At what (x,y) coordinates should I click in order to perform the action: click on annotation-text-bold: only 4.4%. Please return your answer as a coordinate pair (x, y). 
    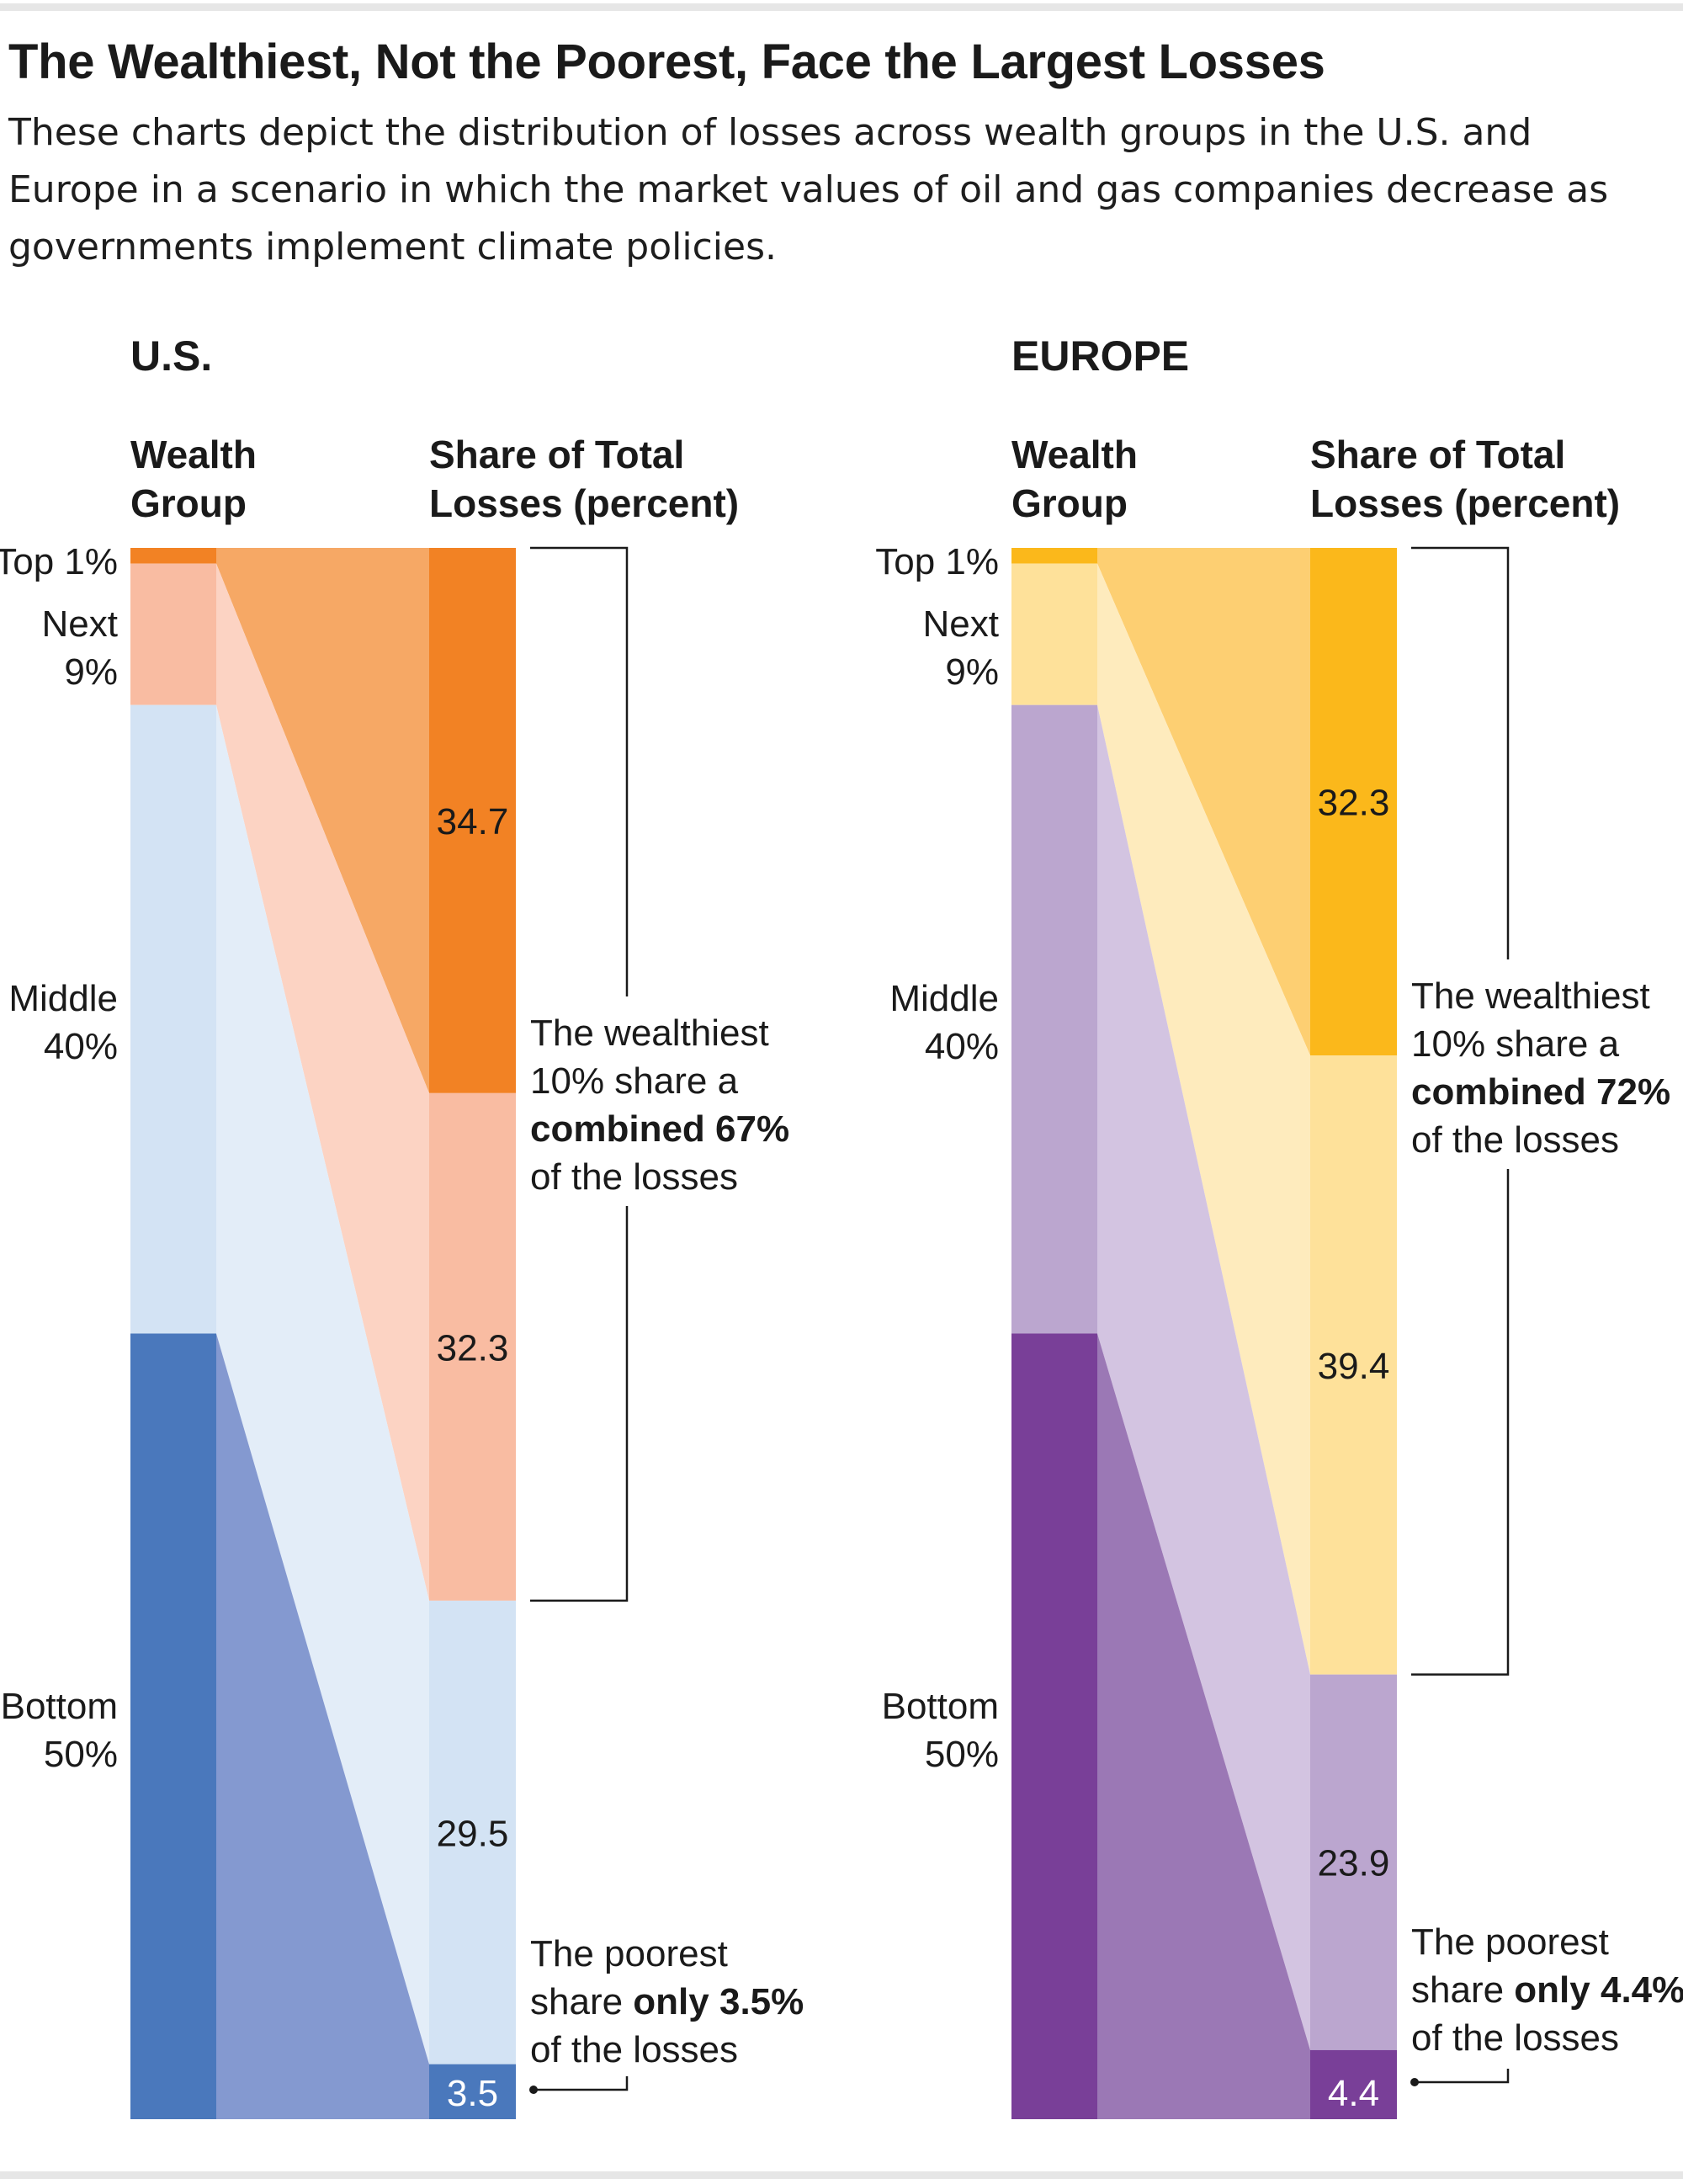
    Looking at the image, I should click on (1598, 1990).